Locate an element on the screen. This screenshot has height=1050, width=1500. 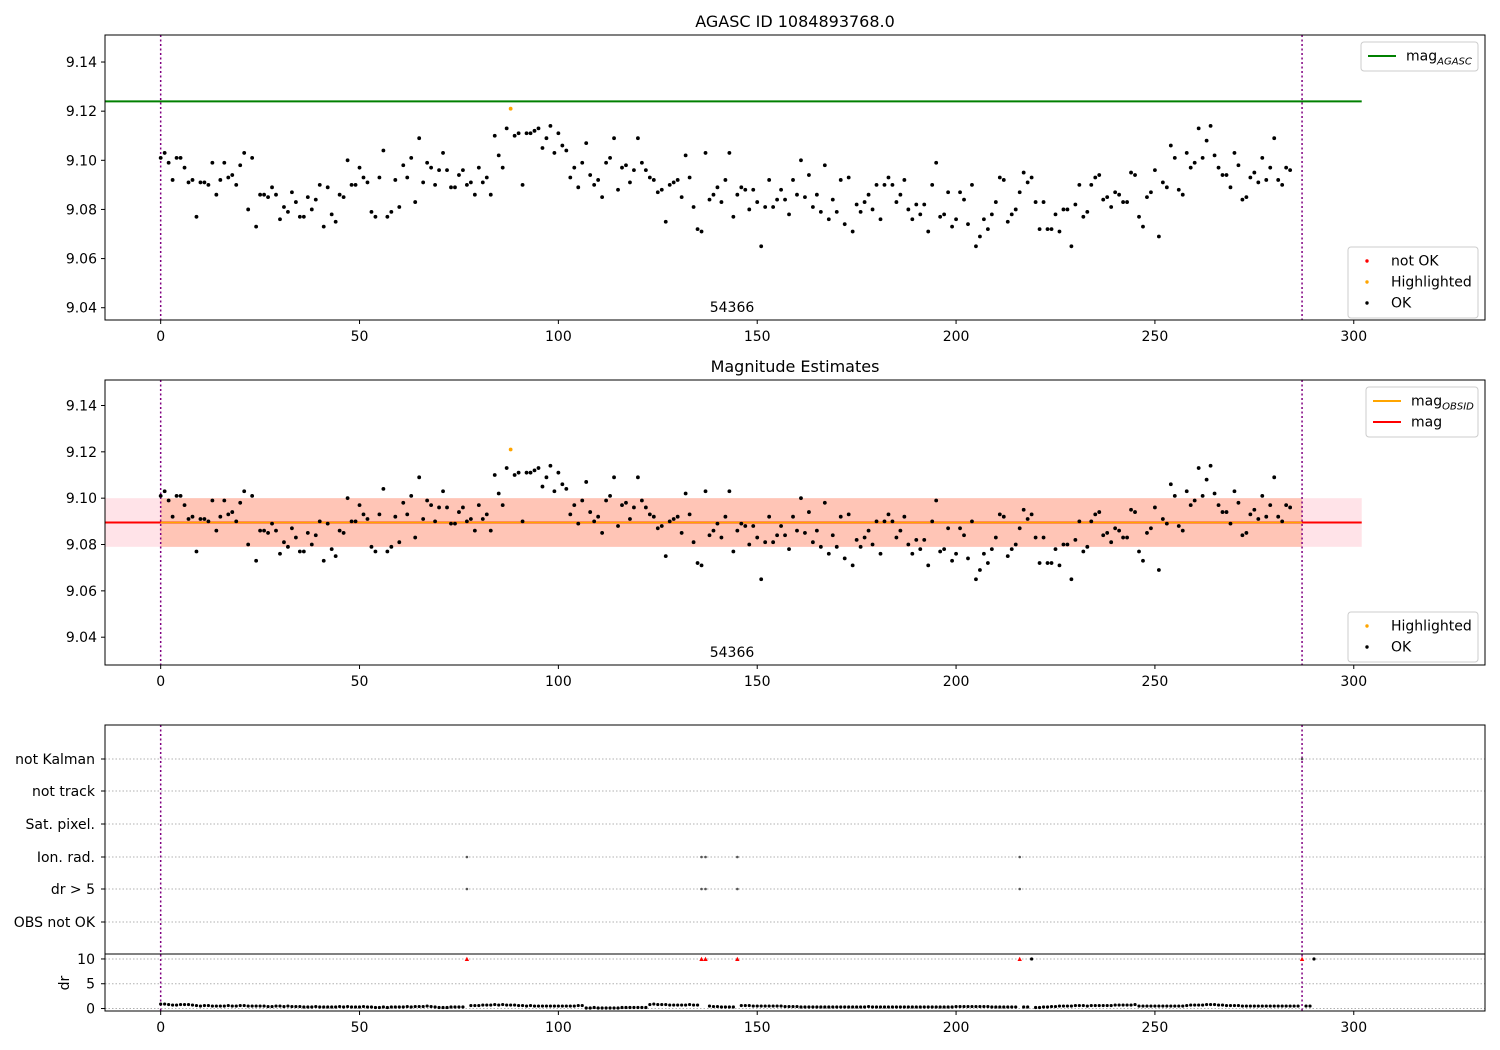
panel1-title: AGASC ID 1084893768.0 is located at coordinates (795, 21).